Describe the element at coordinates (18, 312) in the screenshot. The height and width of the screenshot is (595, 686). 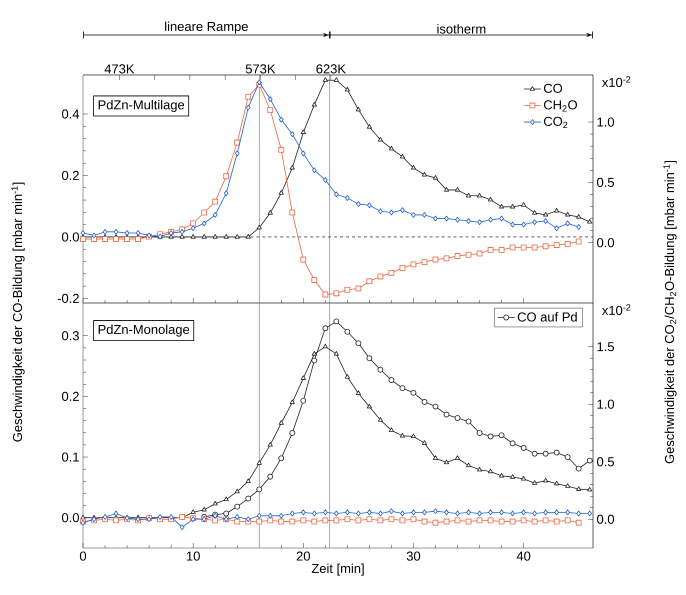
I see `y-axis-title: Geschwindigkeit der CO-Bildung [mbar min$^{-1}$]` at that location.